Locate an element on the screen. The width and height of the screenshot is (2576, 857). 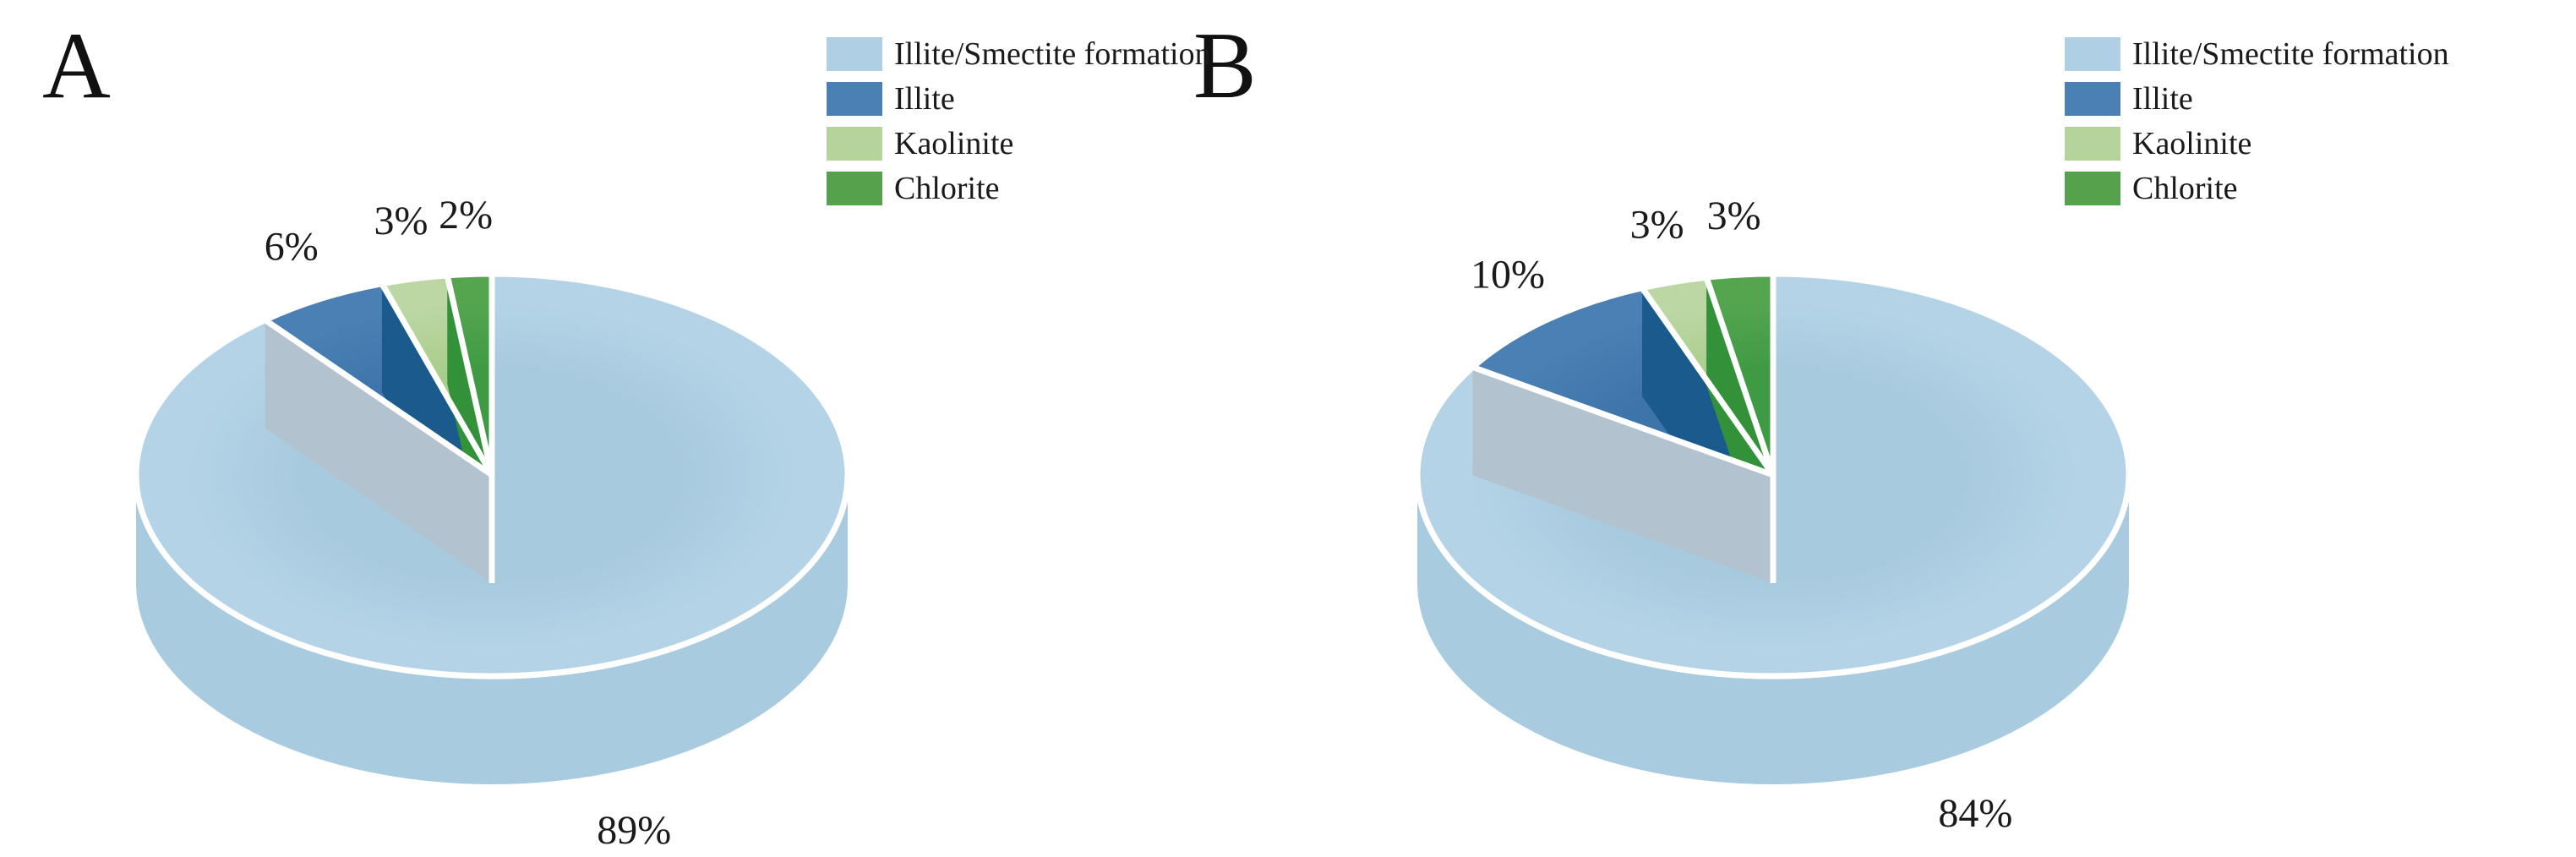
panel-label-a: A is located at coordinates (76, 66).